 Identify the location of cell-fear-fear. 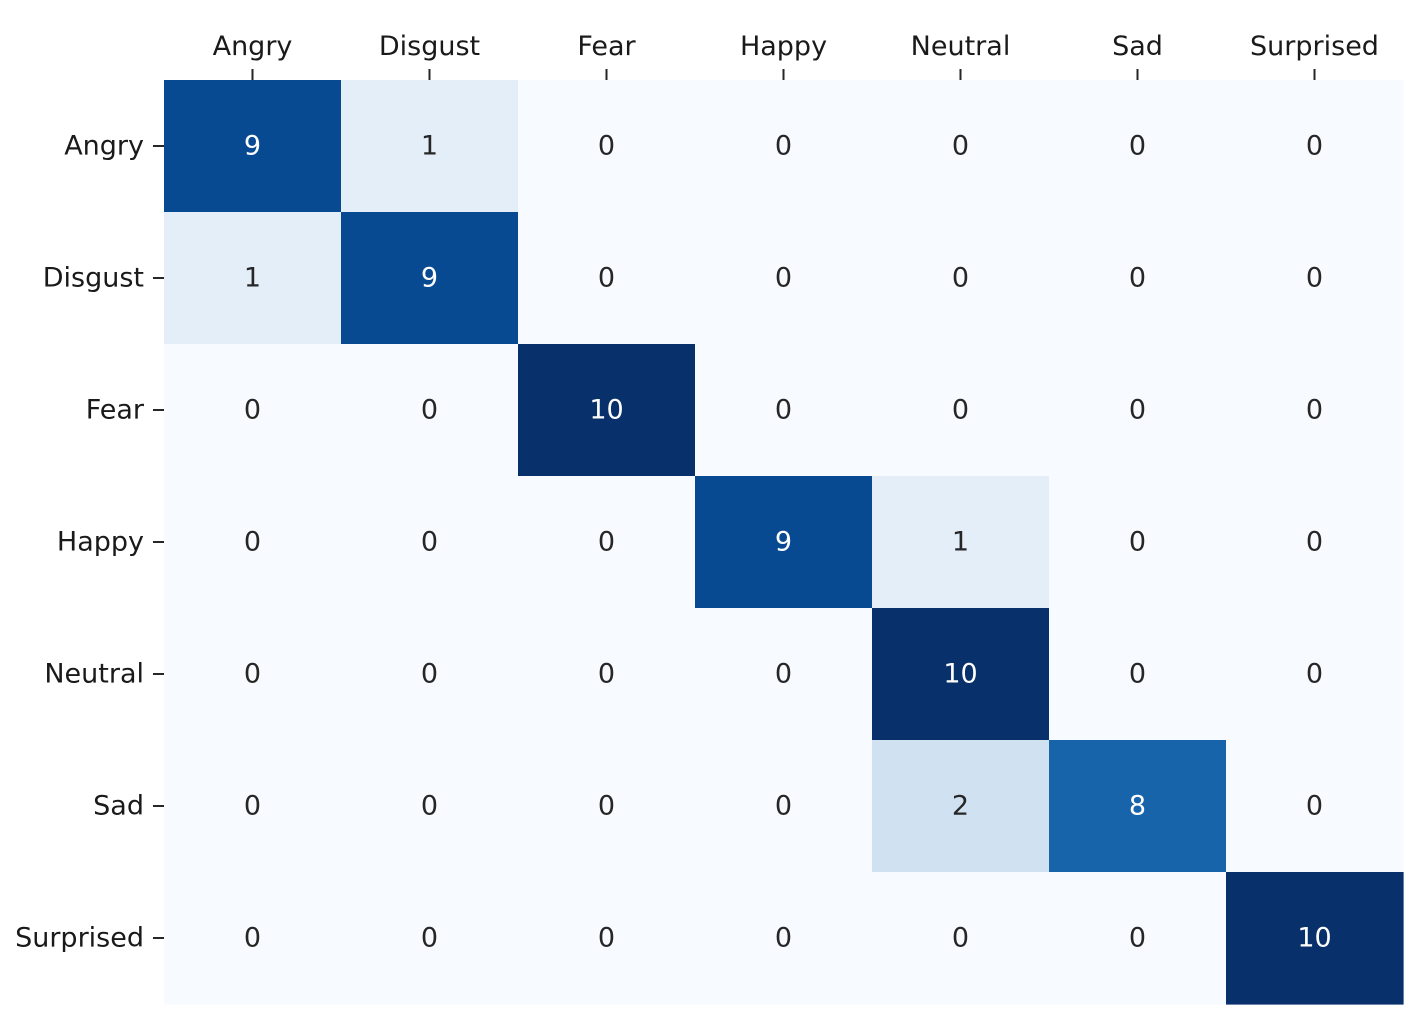
(607, 410).